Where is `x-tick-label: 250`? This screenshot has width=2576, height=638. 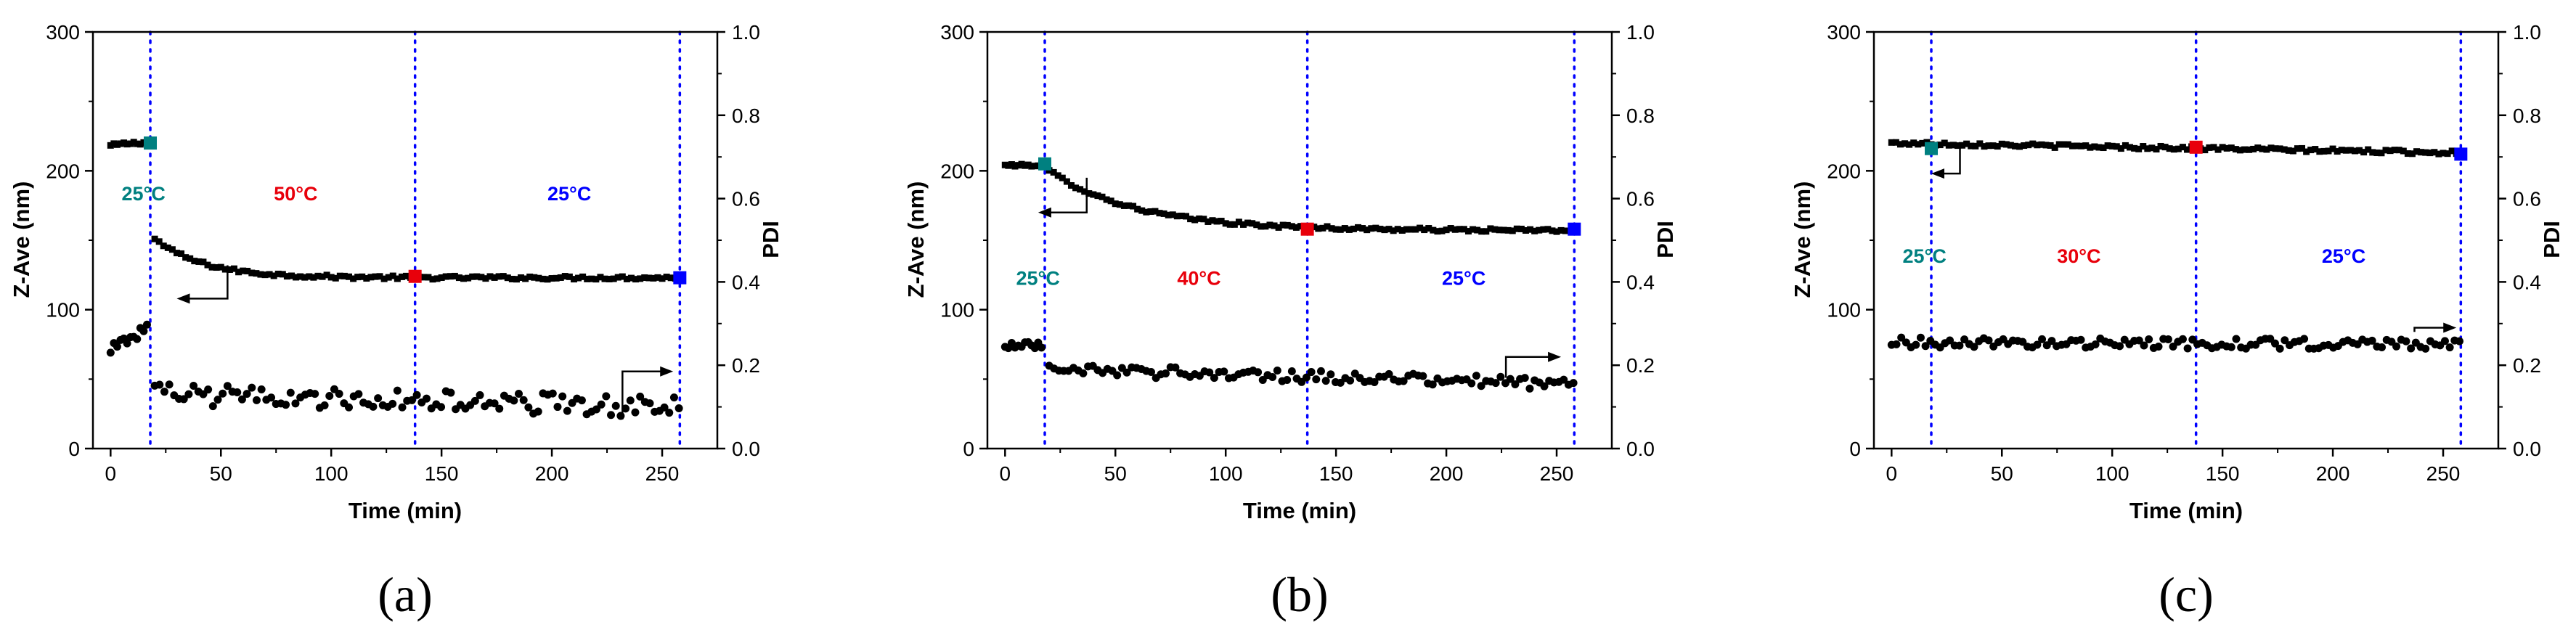
x-tick-label: 250 is located at coordinates (1557, 473).